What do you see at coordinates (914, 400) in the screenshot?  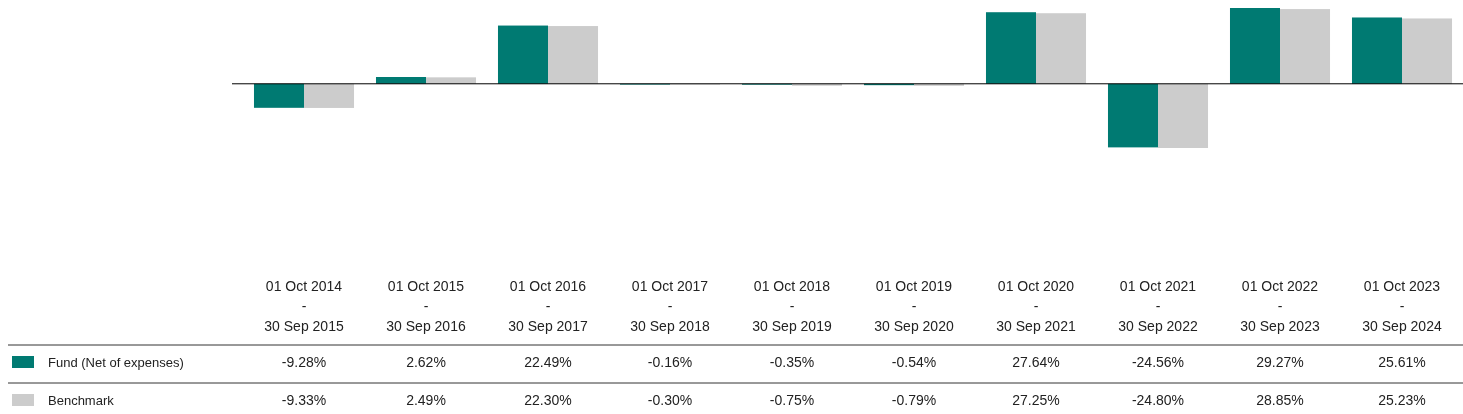 I see `data-label: -0.79%` at bounding box center [914, 400].